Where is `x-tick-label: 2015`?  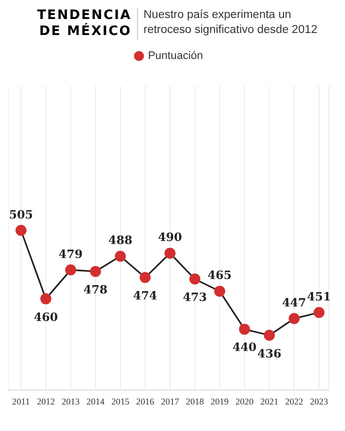 x-tick-label: 2015 is located at coordinates (120, 401).